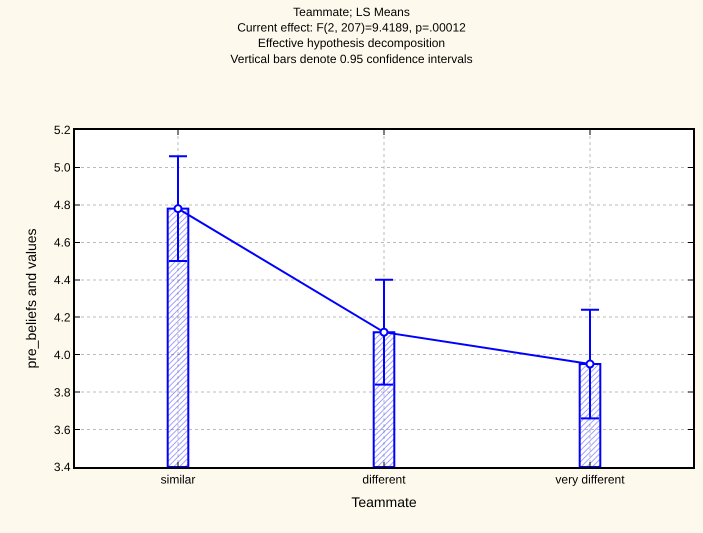 The width and height of the screenshot is (703, 533). Describe the element at coordinates (62, 167) in the screenshot. I see `y-tick-label: 5.0` at that location.